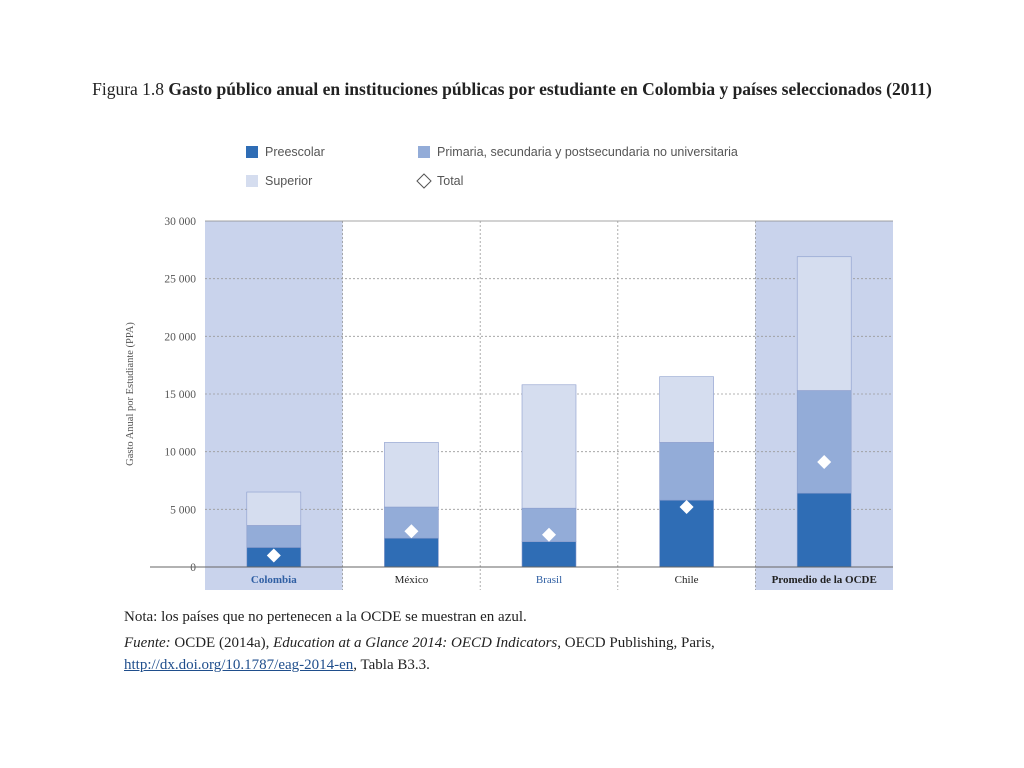  What do you see at coordinates (424, 152) in the screenshot?
I see `legend-swatch-primaria` at bounding box center [424, 152].